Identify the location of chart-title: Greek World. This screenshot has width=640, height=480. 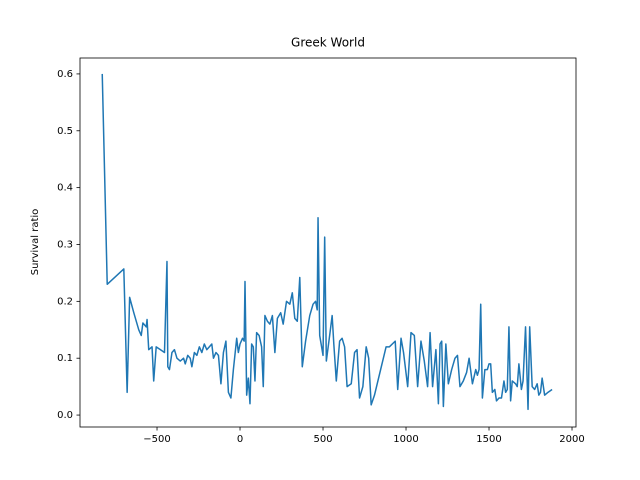
(328, 43).